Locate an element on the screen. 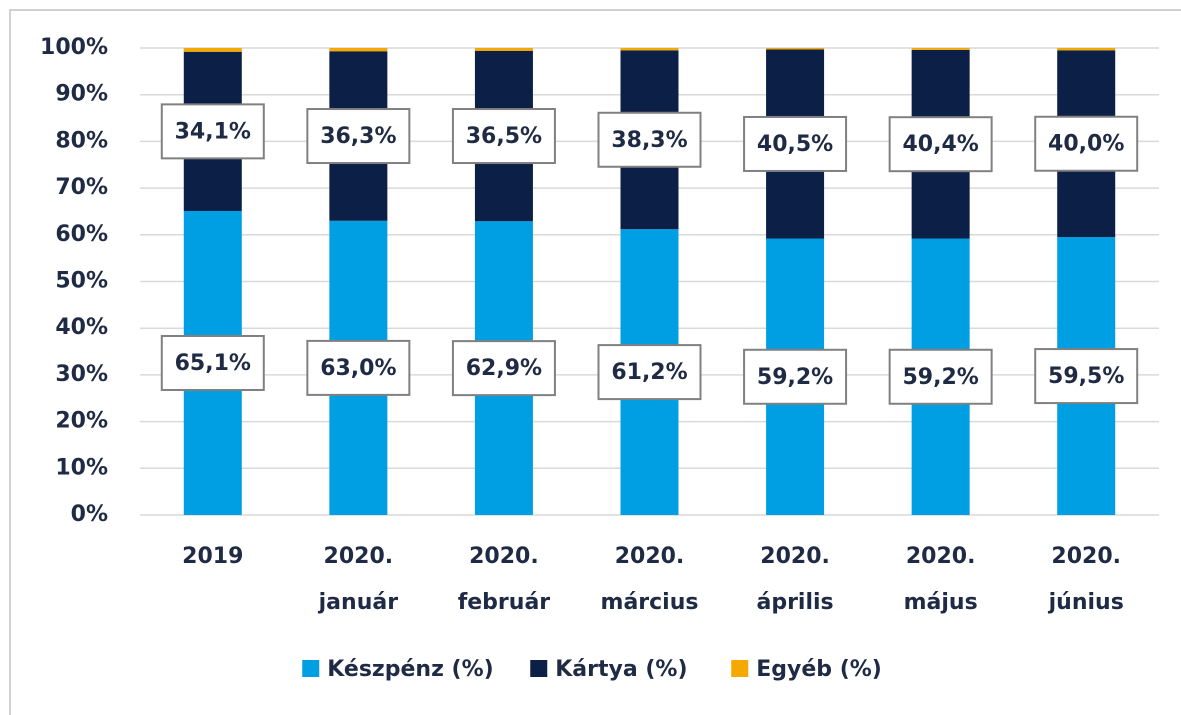 The width and height of the screenshot is (1181, 715). y-tick-label: 100% is located at coordinates (74, 47).